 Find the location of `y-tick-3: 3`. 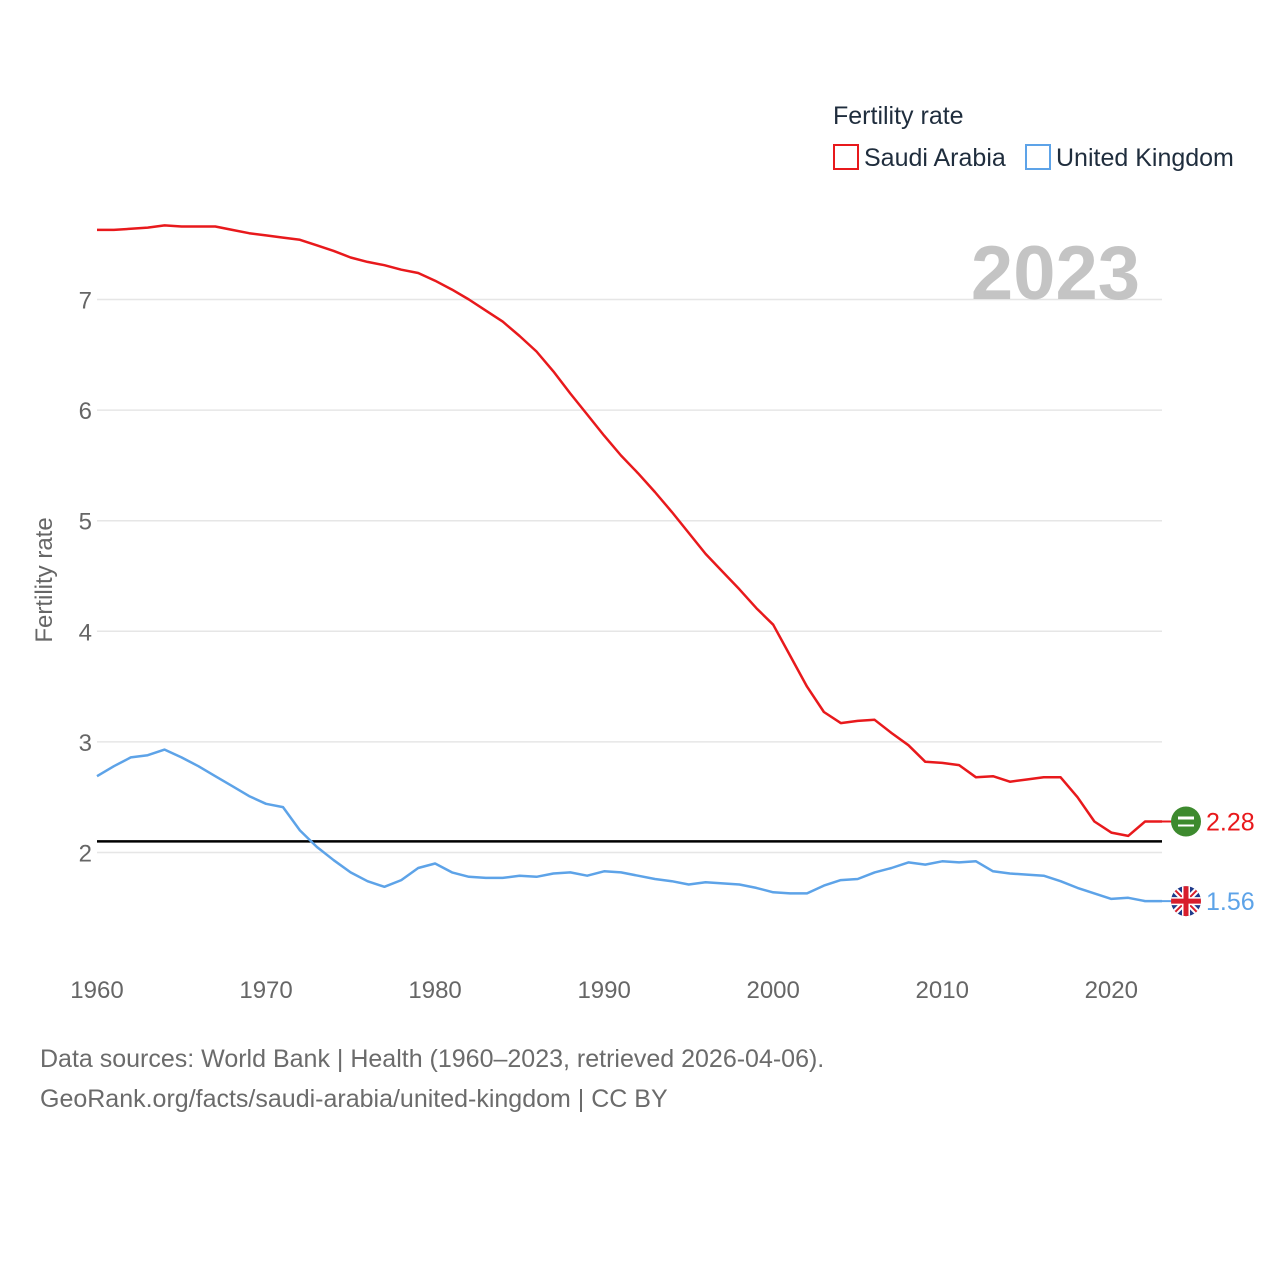

y-tick-3: 3 is located at coordinates (85, 743).